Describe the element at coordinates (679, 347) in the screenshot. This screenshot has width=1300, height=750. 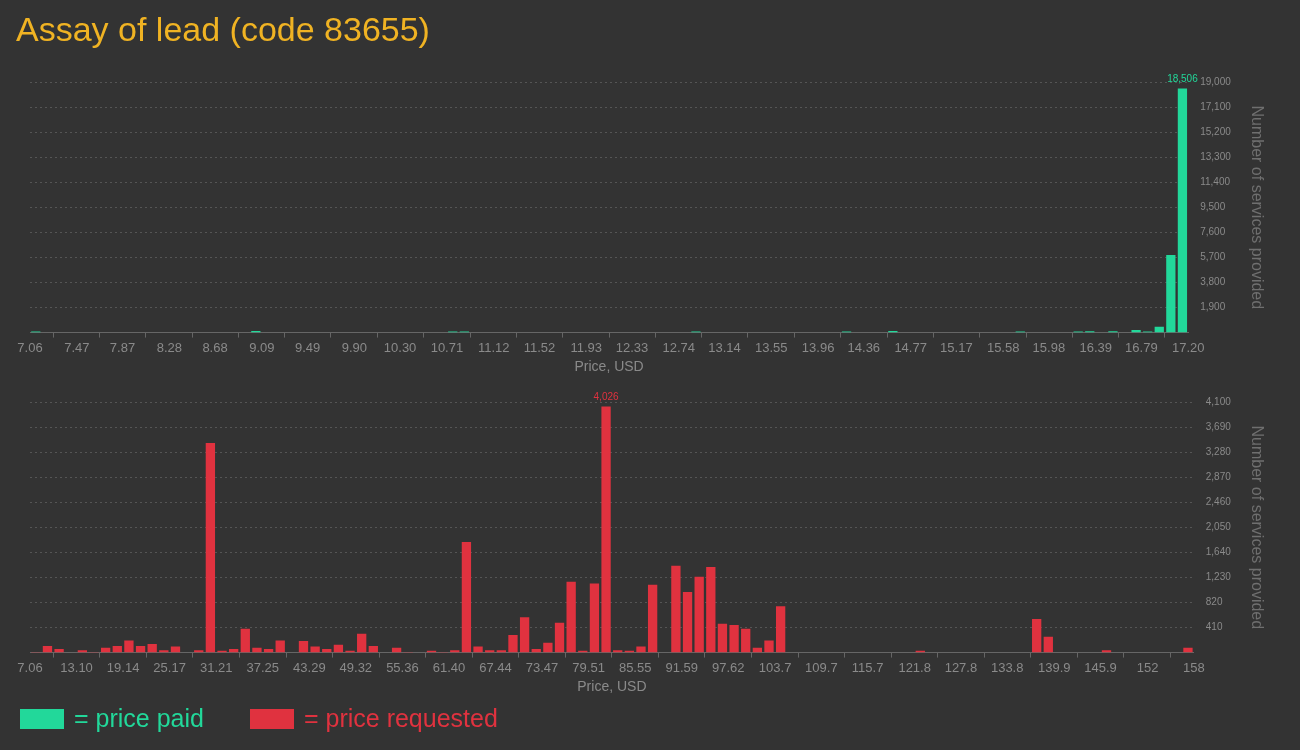
I see `x-tick-label: 12.74` at that location.